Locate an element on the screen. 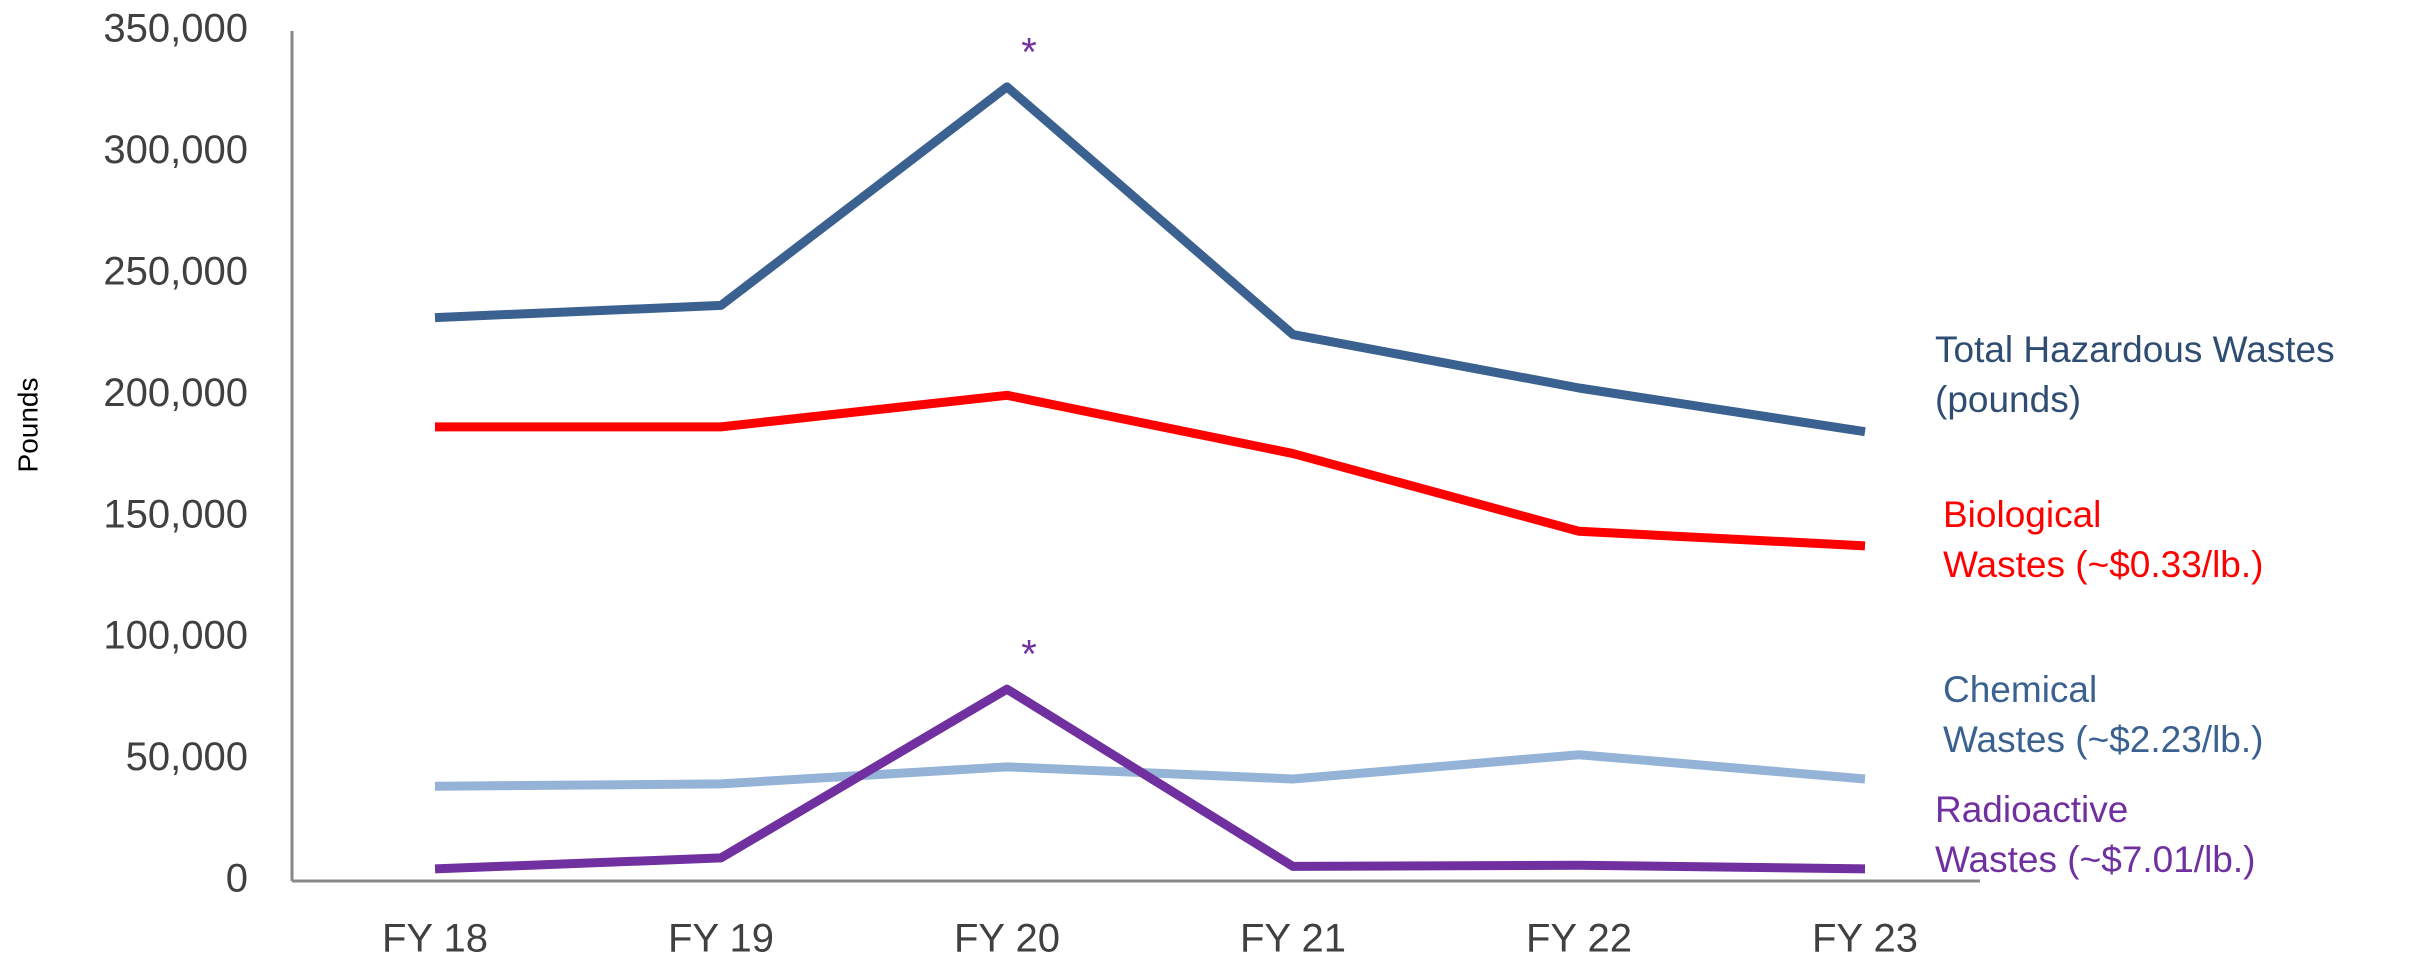  series-label: Chemical Wastes (~$2.23/lb.) is located at coordinates (2103, 714).